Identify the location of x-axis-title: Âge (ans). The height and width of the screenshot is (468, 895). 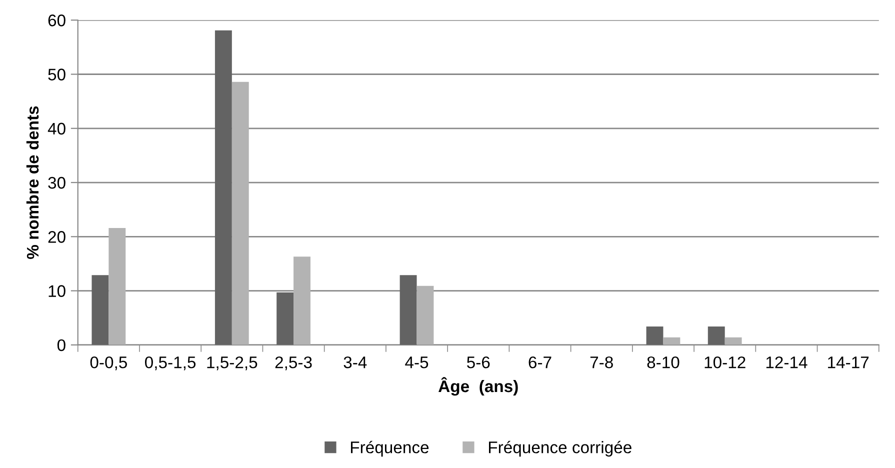
(478, 386).